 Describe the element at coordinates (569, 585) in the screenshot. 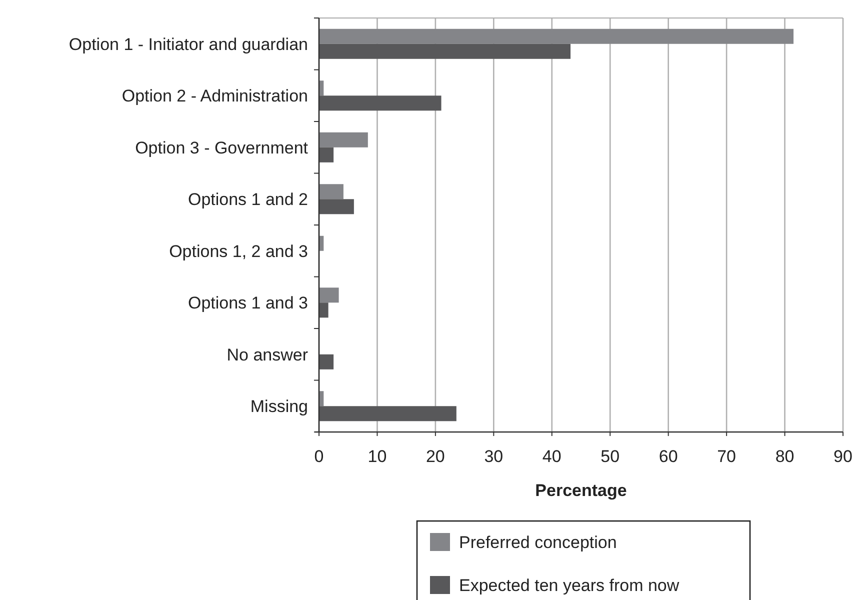

I see `legend-label: Expected ten years from now` at that location.